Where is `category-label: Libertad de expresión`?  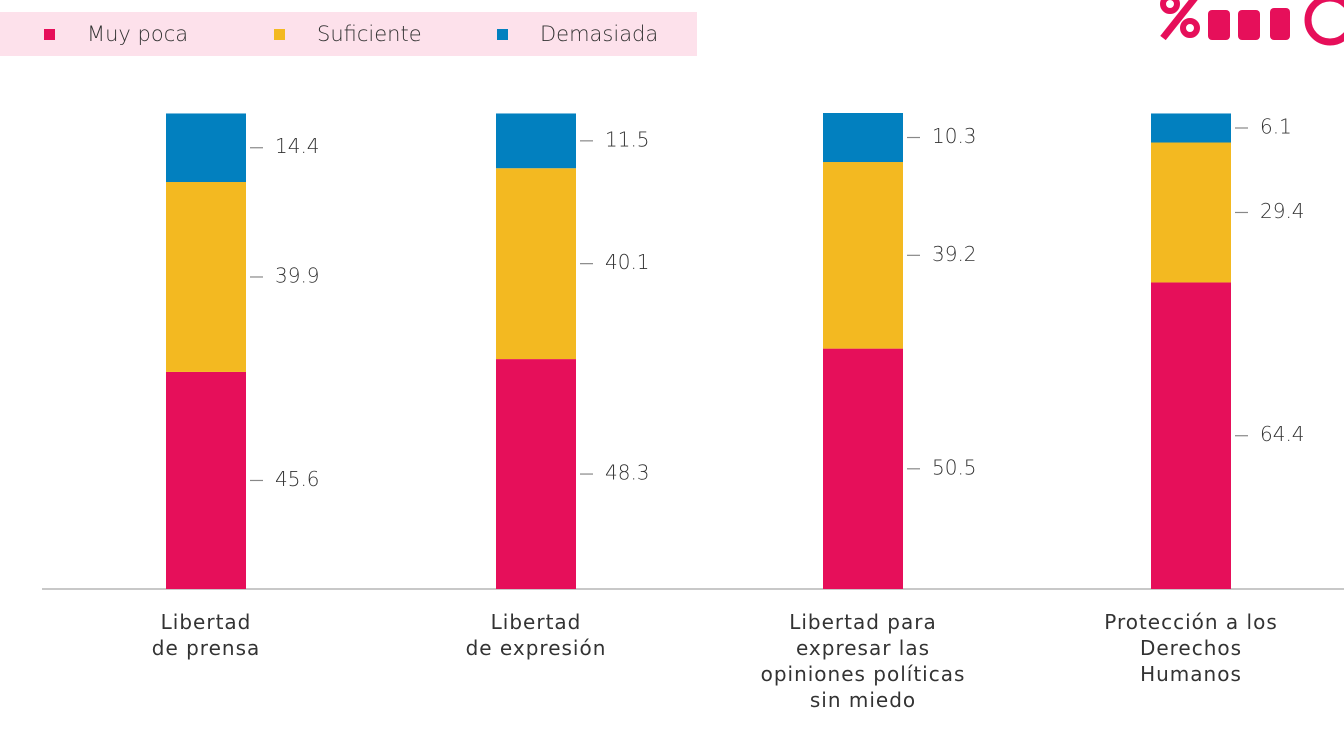
category-label: Libertad de expresión is located at coordinates (536, 635).